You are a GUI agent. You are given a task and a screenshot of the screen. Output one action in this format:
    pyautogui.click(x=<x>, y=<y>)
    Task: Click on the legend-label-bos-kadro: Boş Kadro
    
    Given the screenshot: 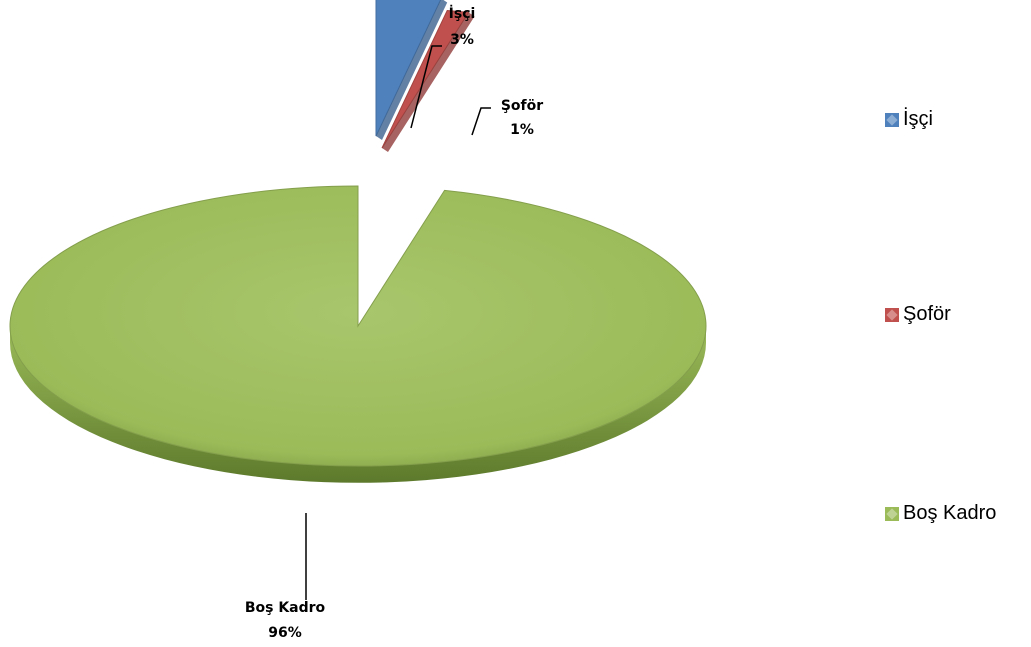 What is the action you would take?
    pyautogui.click(x=950, y=513)
    